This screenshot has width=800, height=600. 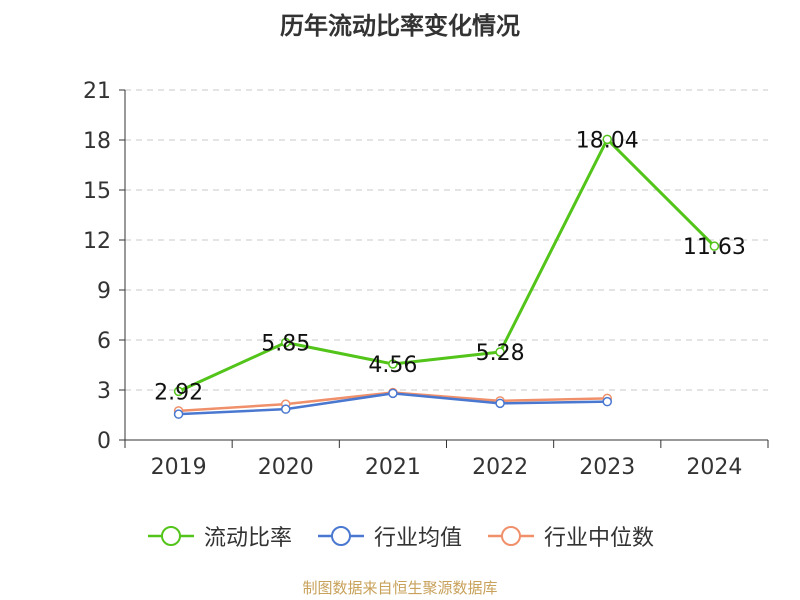 What do you see at coordinates (714, 467) in the screenshot?
I see `x-tick-label: 2024` at bounding box center [714, 467].